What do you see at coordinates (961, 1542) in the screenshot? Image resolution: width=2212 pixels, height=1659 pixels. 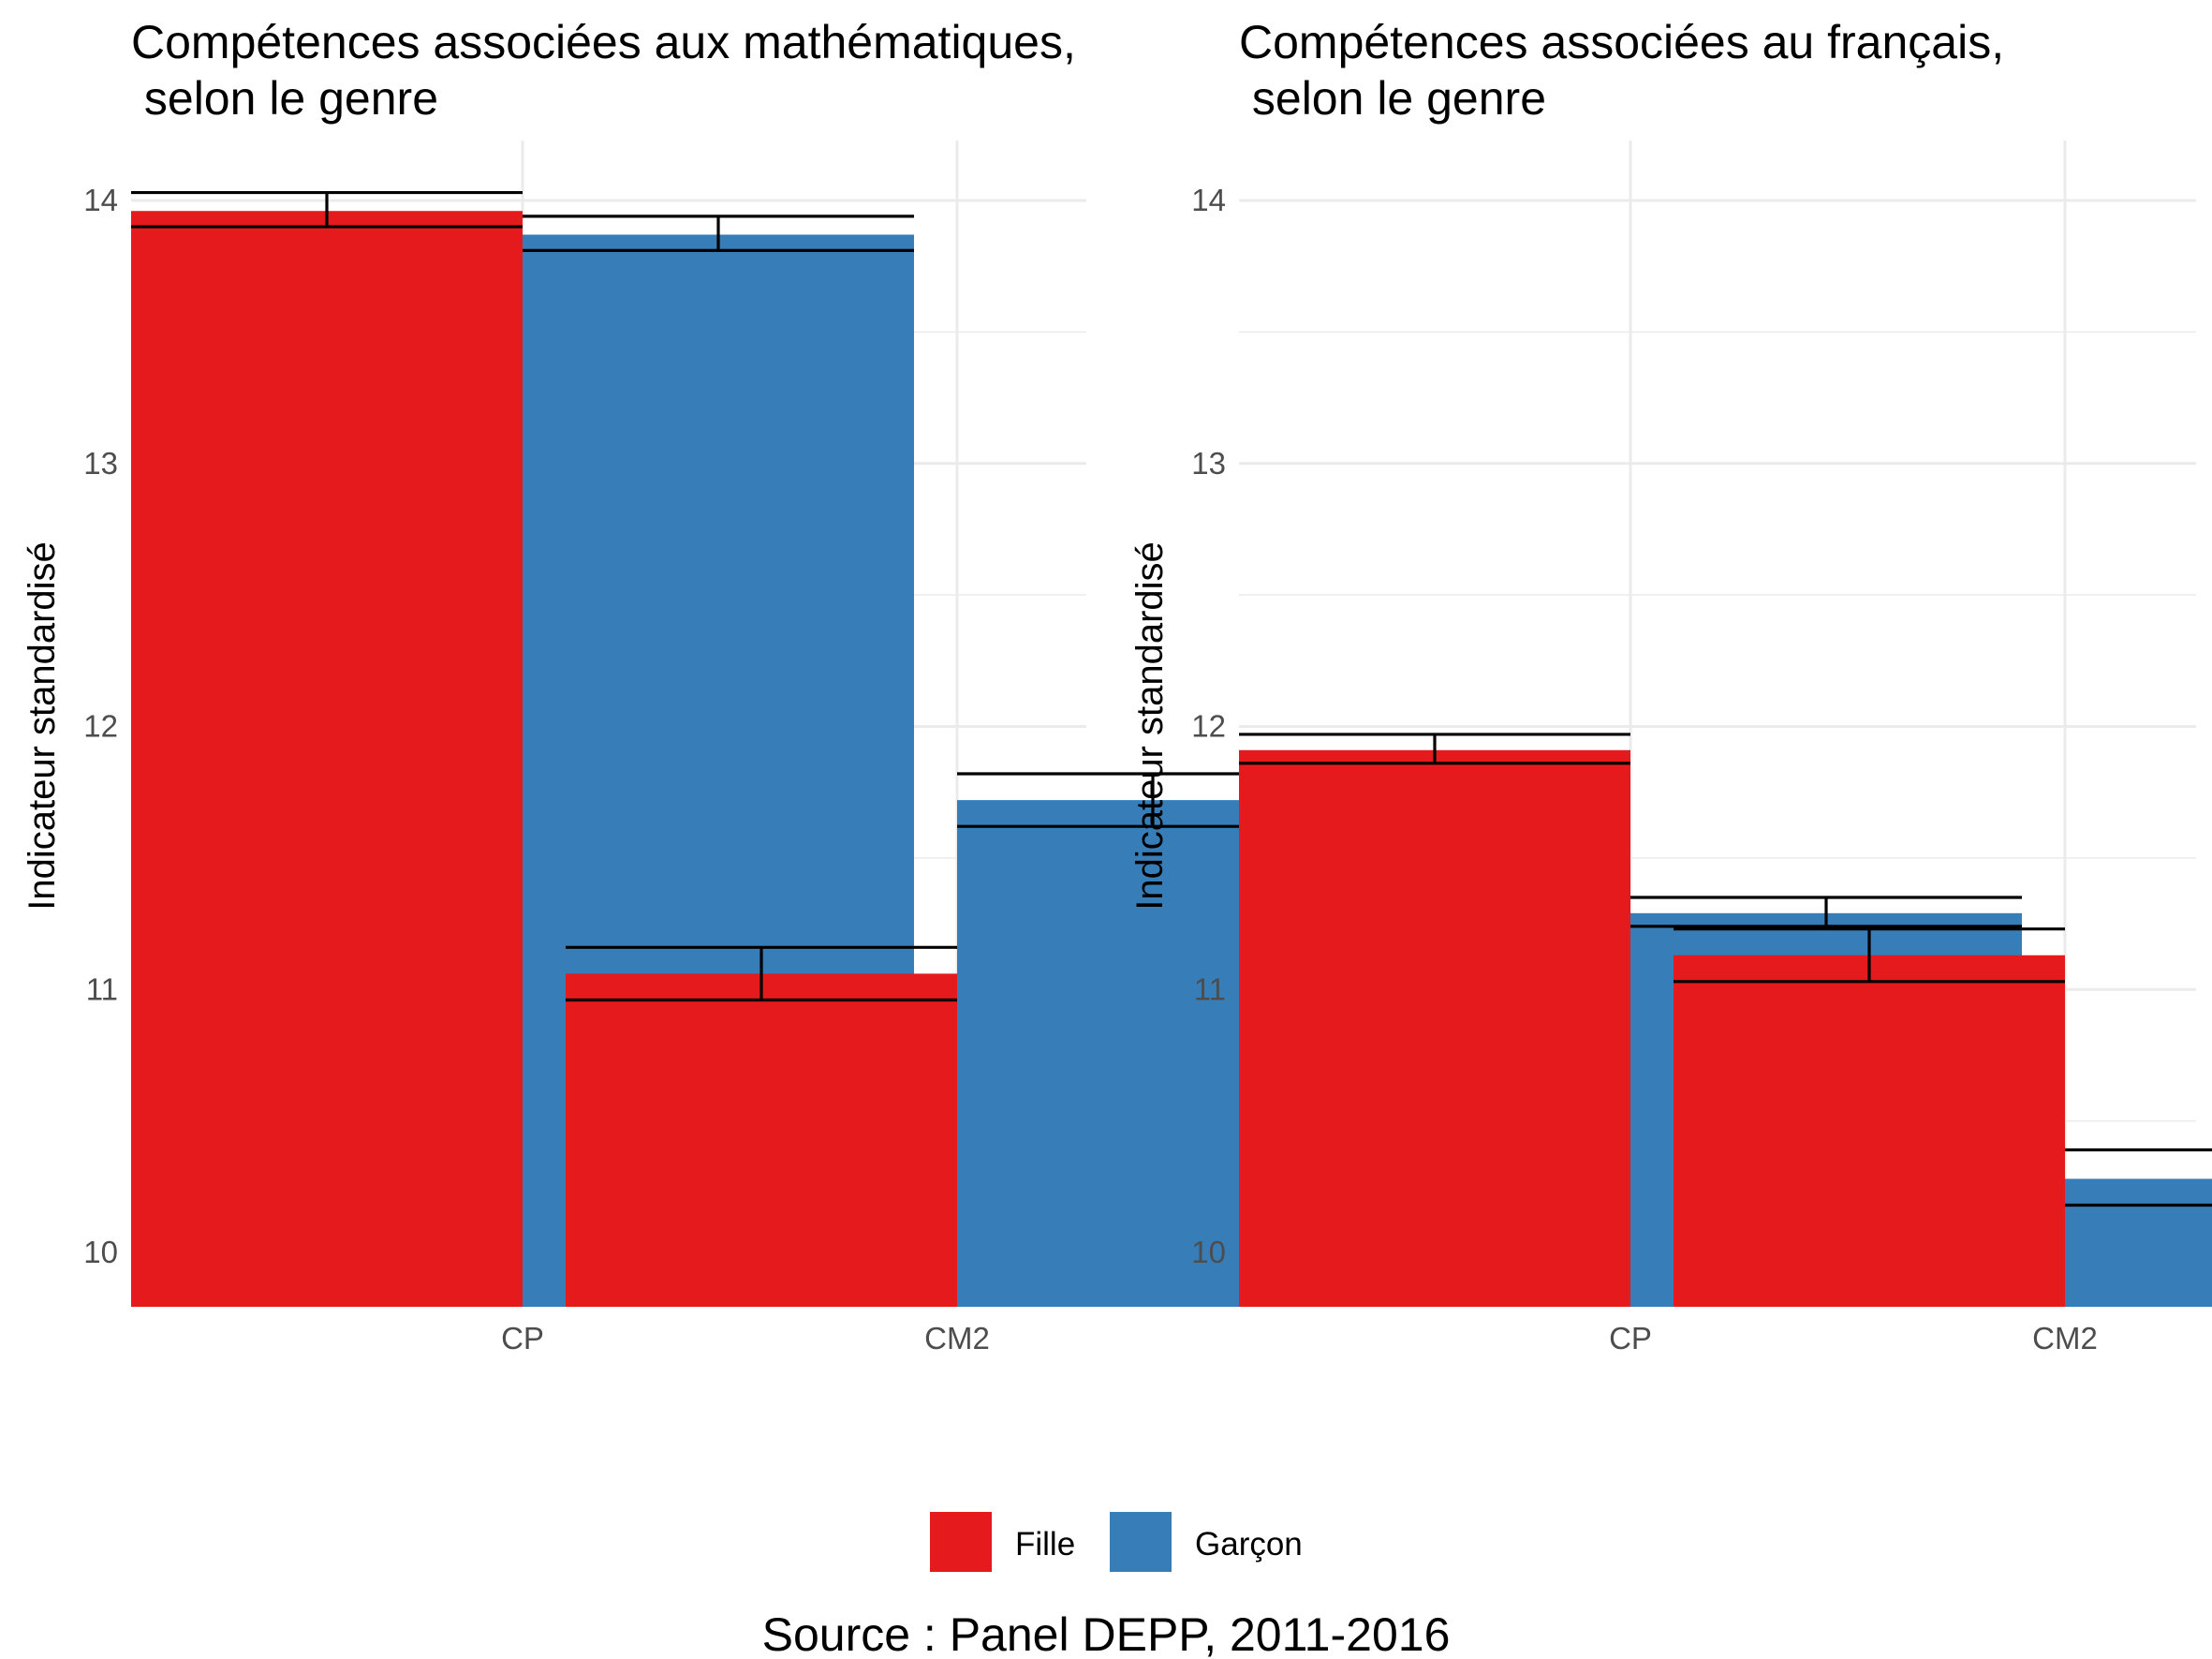 I see `legend-swatch-fille` at bounding box center [961, 1542].